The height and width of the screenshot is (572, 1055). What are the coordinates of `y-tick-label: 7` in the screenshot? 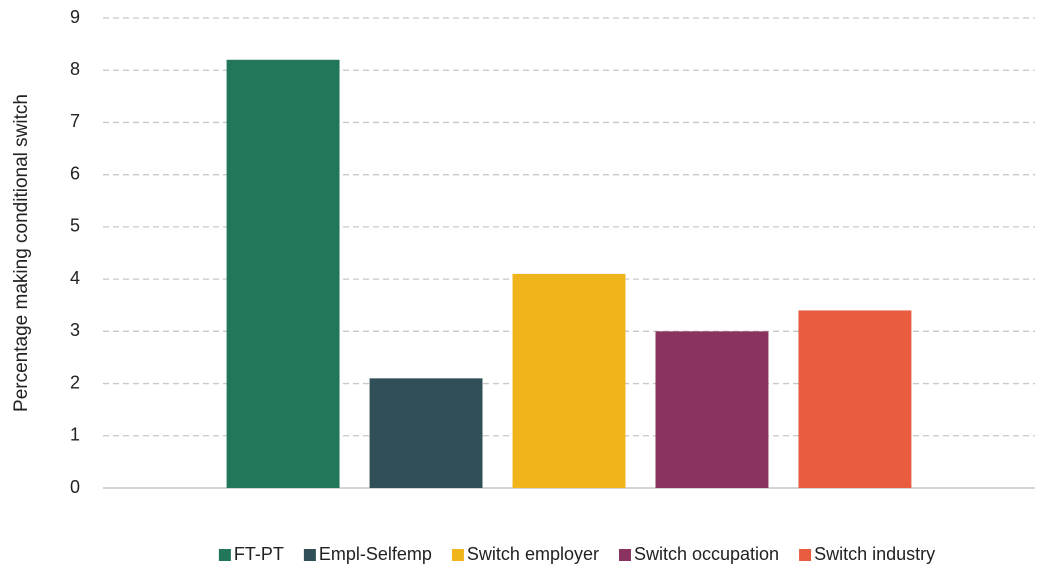 It's located at (75, 121).